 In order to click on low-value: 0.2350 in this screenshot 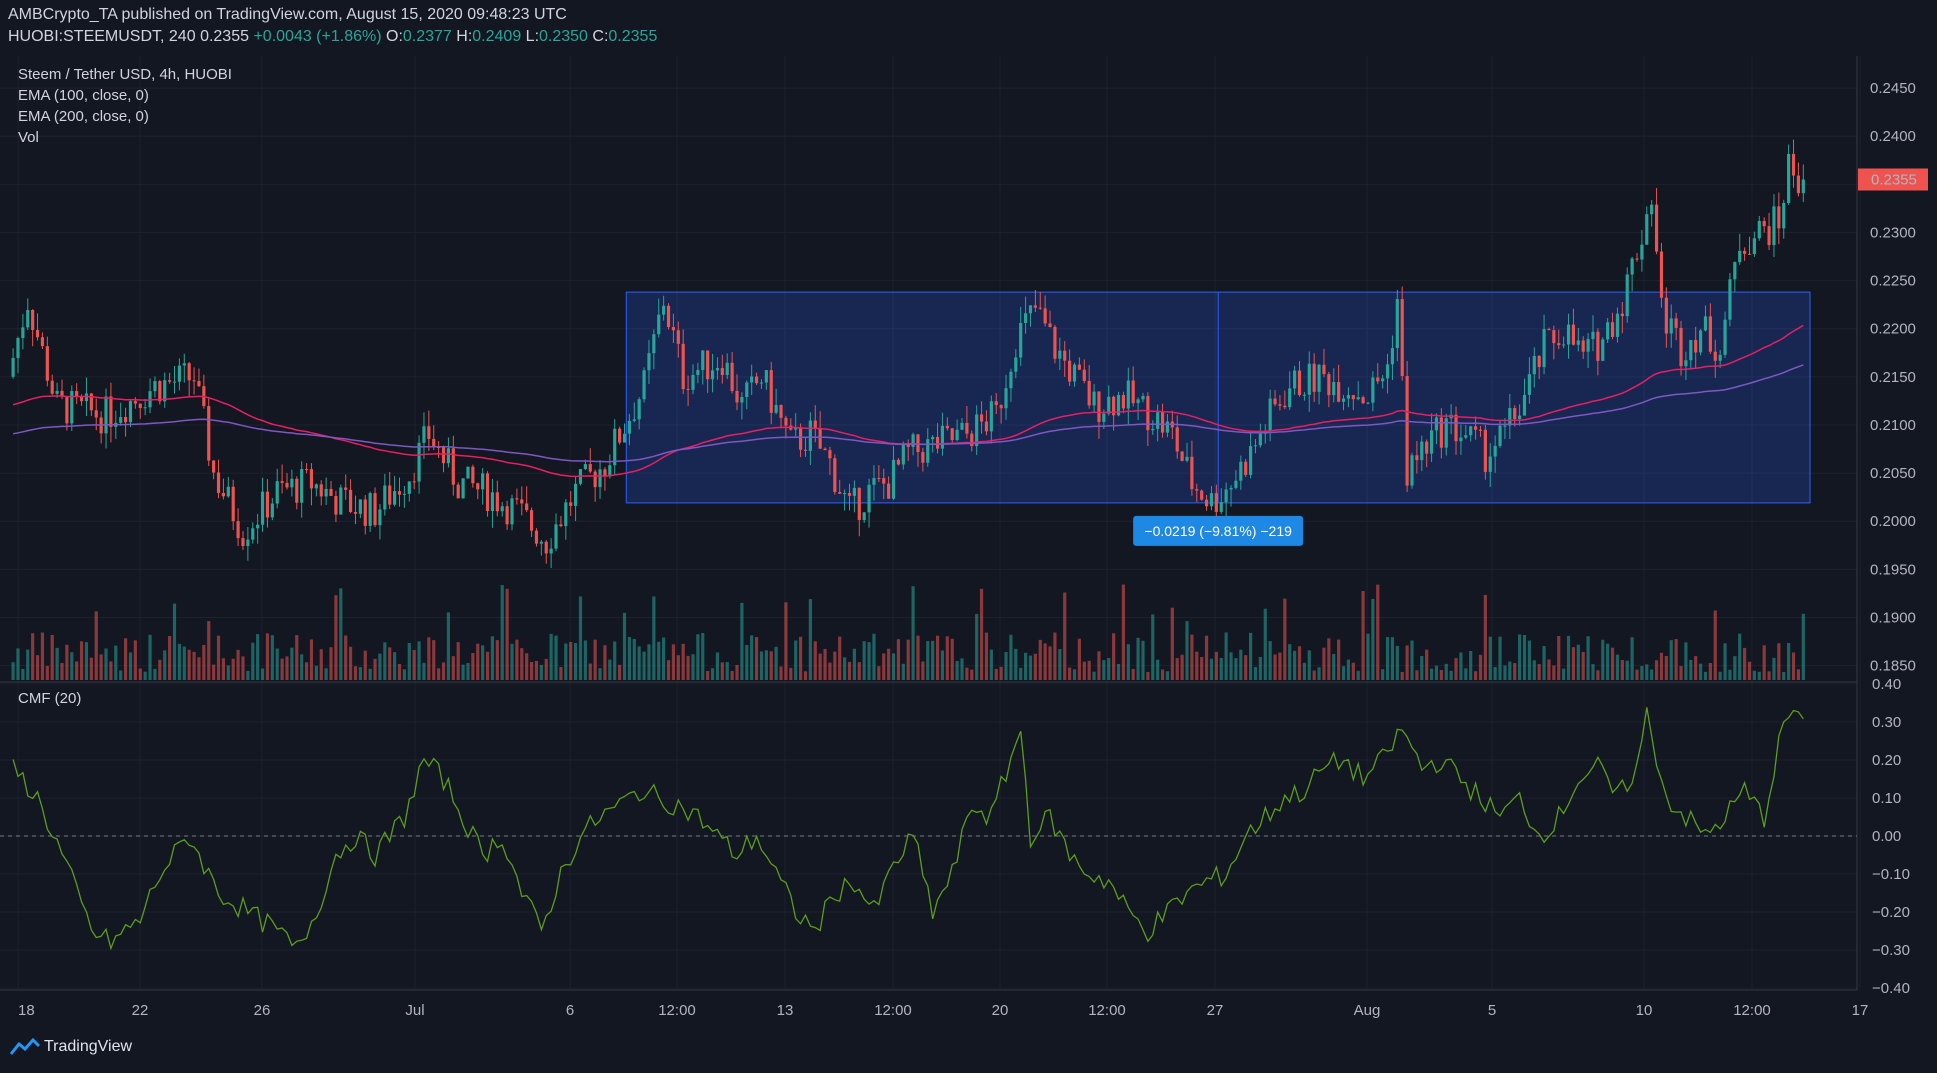, I will do `click(563, 36)`.